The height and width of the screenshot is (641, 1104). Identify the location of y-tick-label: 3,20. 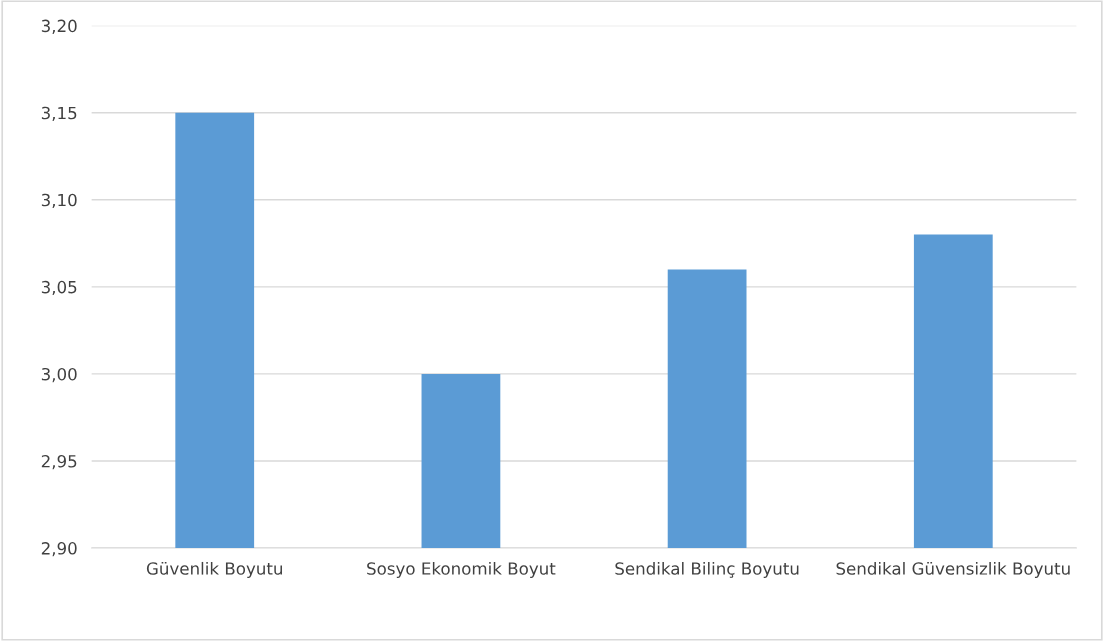
(59, 26).